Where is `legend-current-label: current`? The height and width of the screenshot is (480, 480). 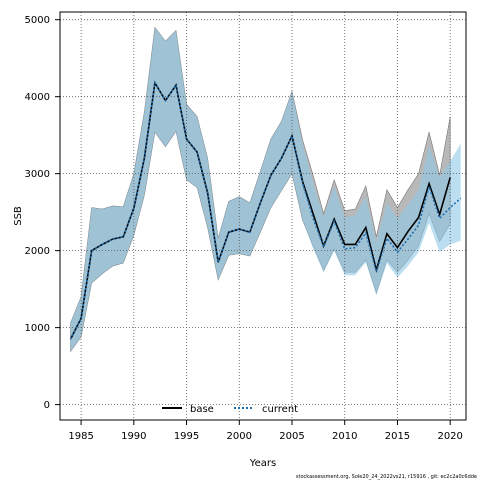
legend-current-label: current is located at coordinates (280, 409).